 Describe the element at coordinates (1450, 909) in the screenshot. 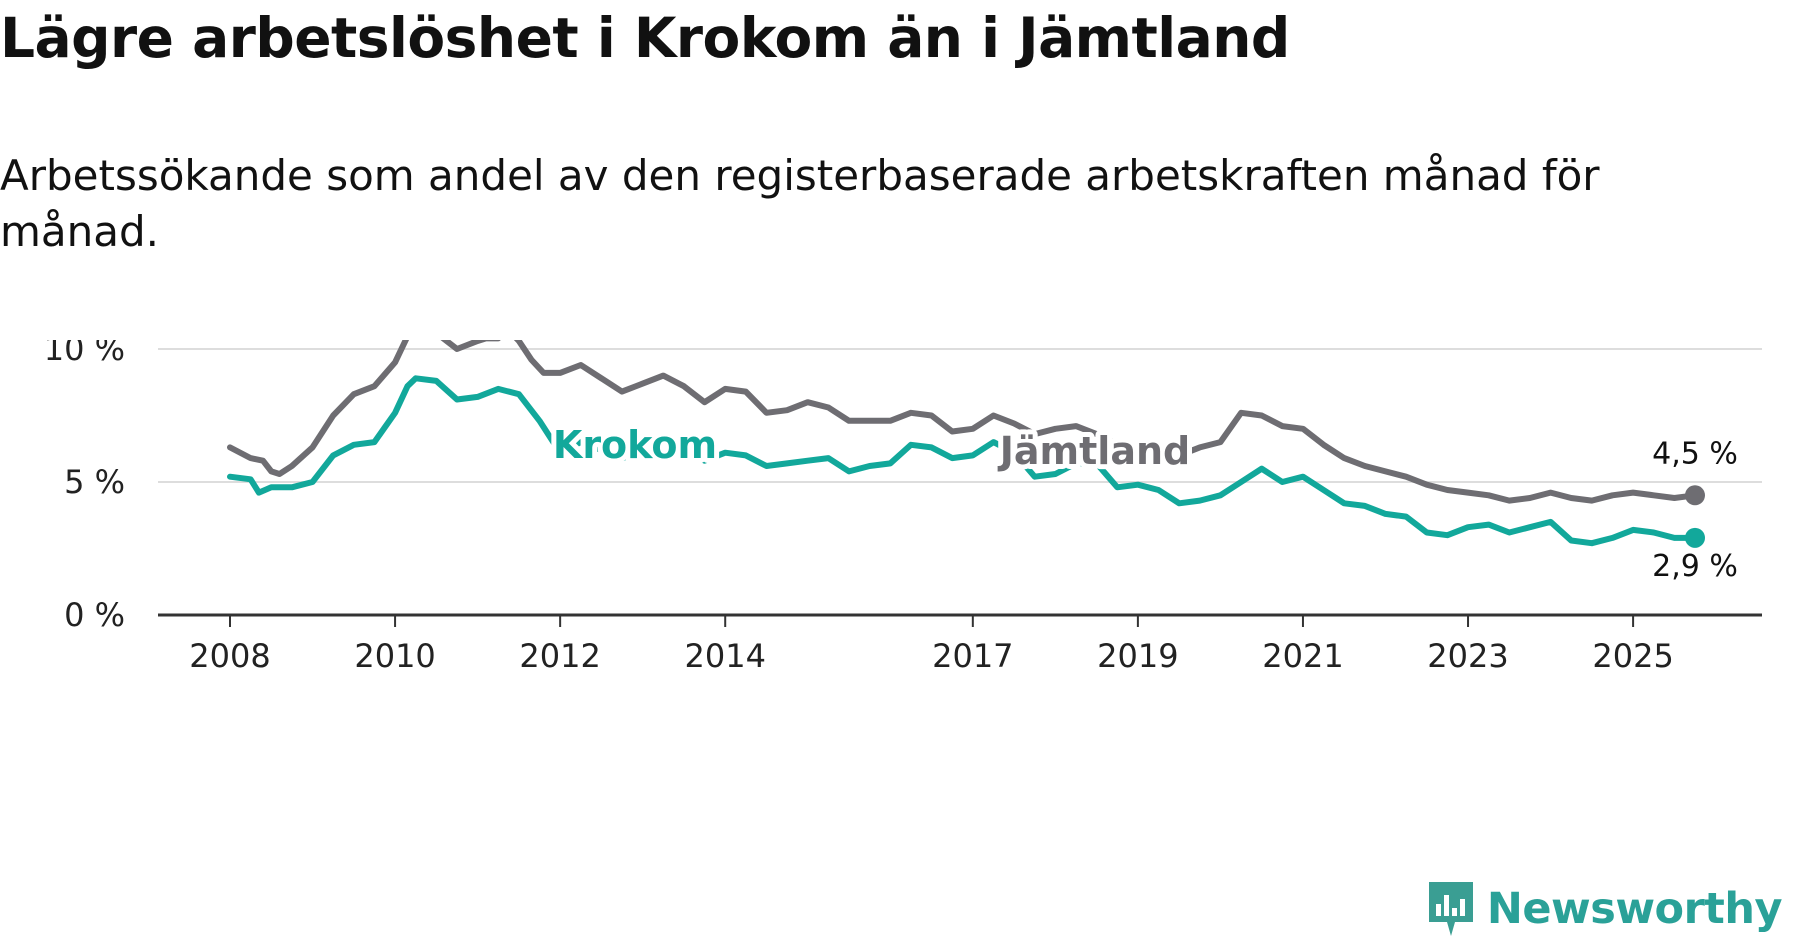

I see `newsworthy-icon` at that location.